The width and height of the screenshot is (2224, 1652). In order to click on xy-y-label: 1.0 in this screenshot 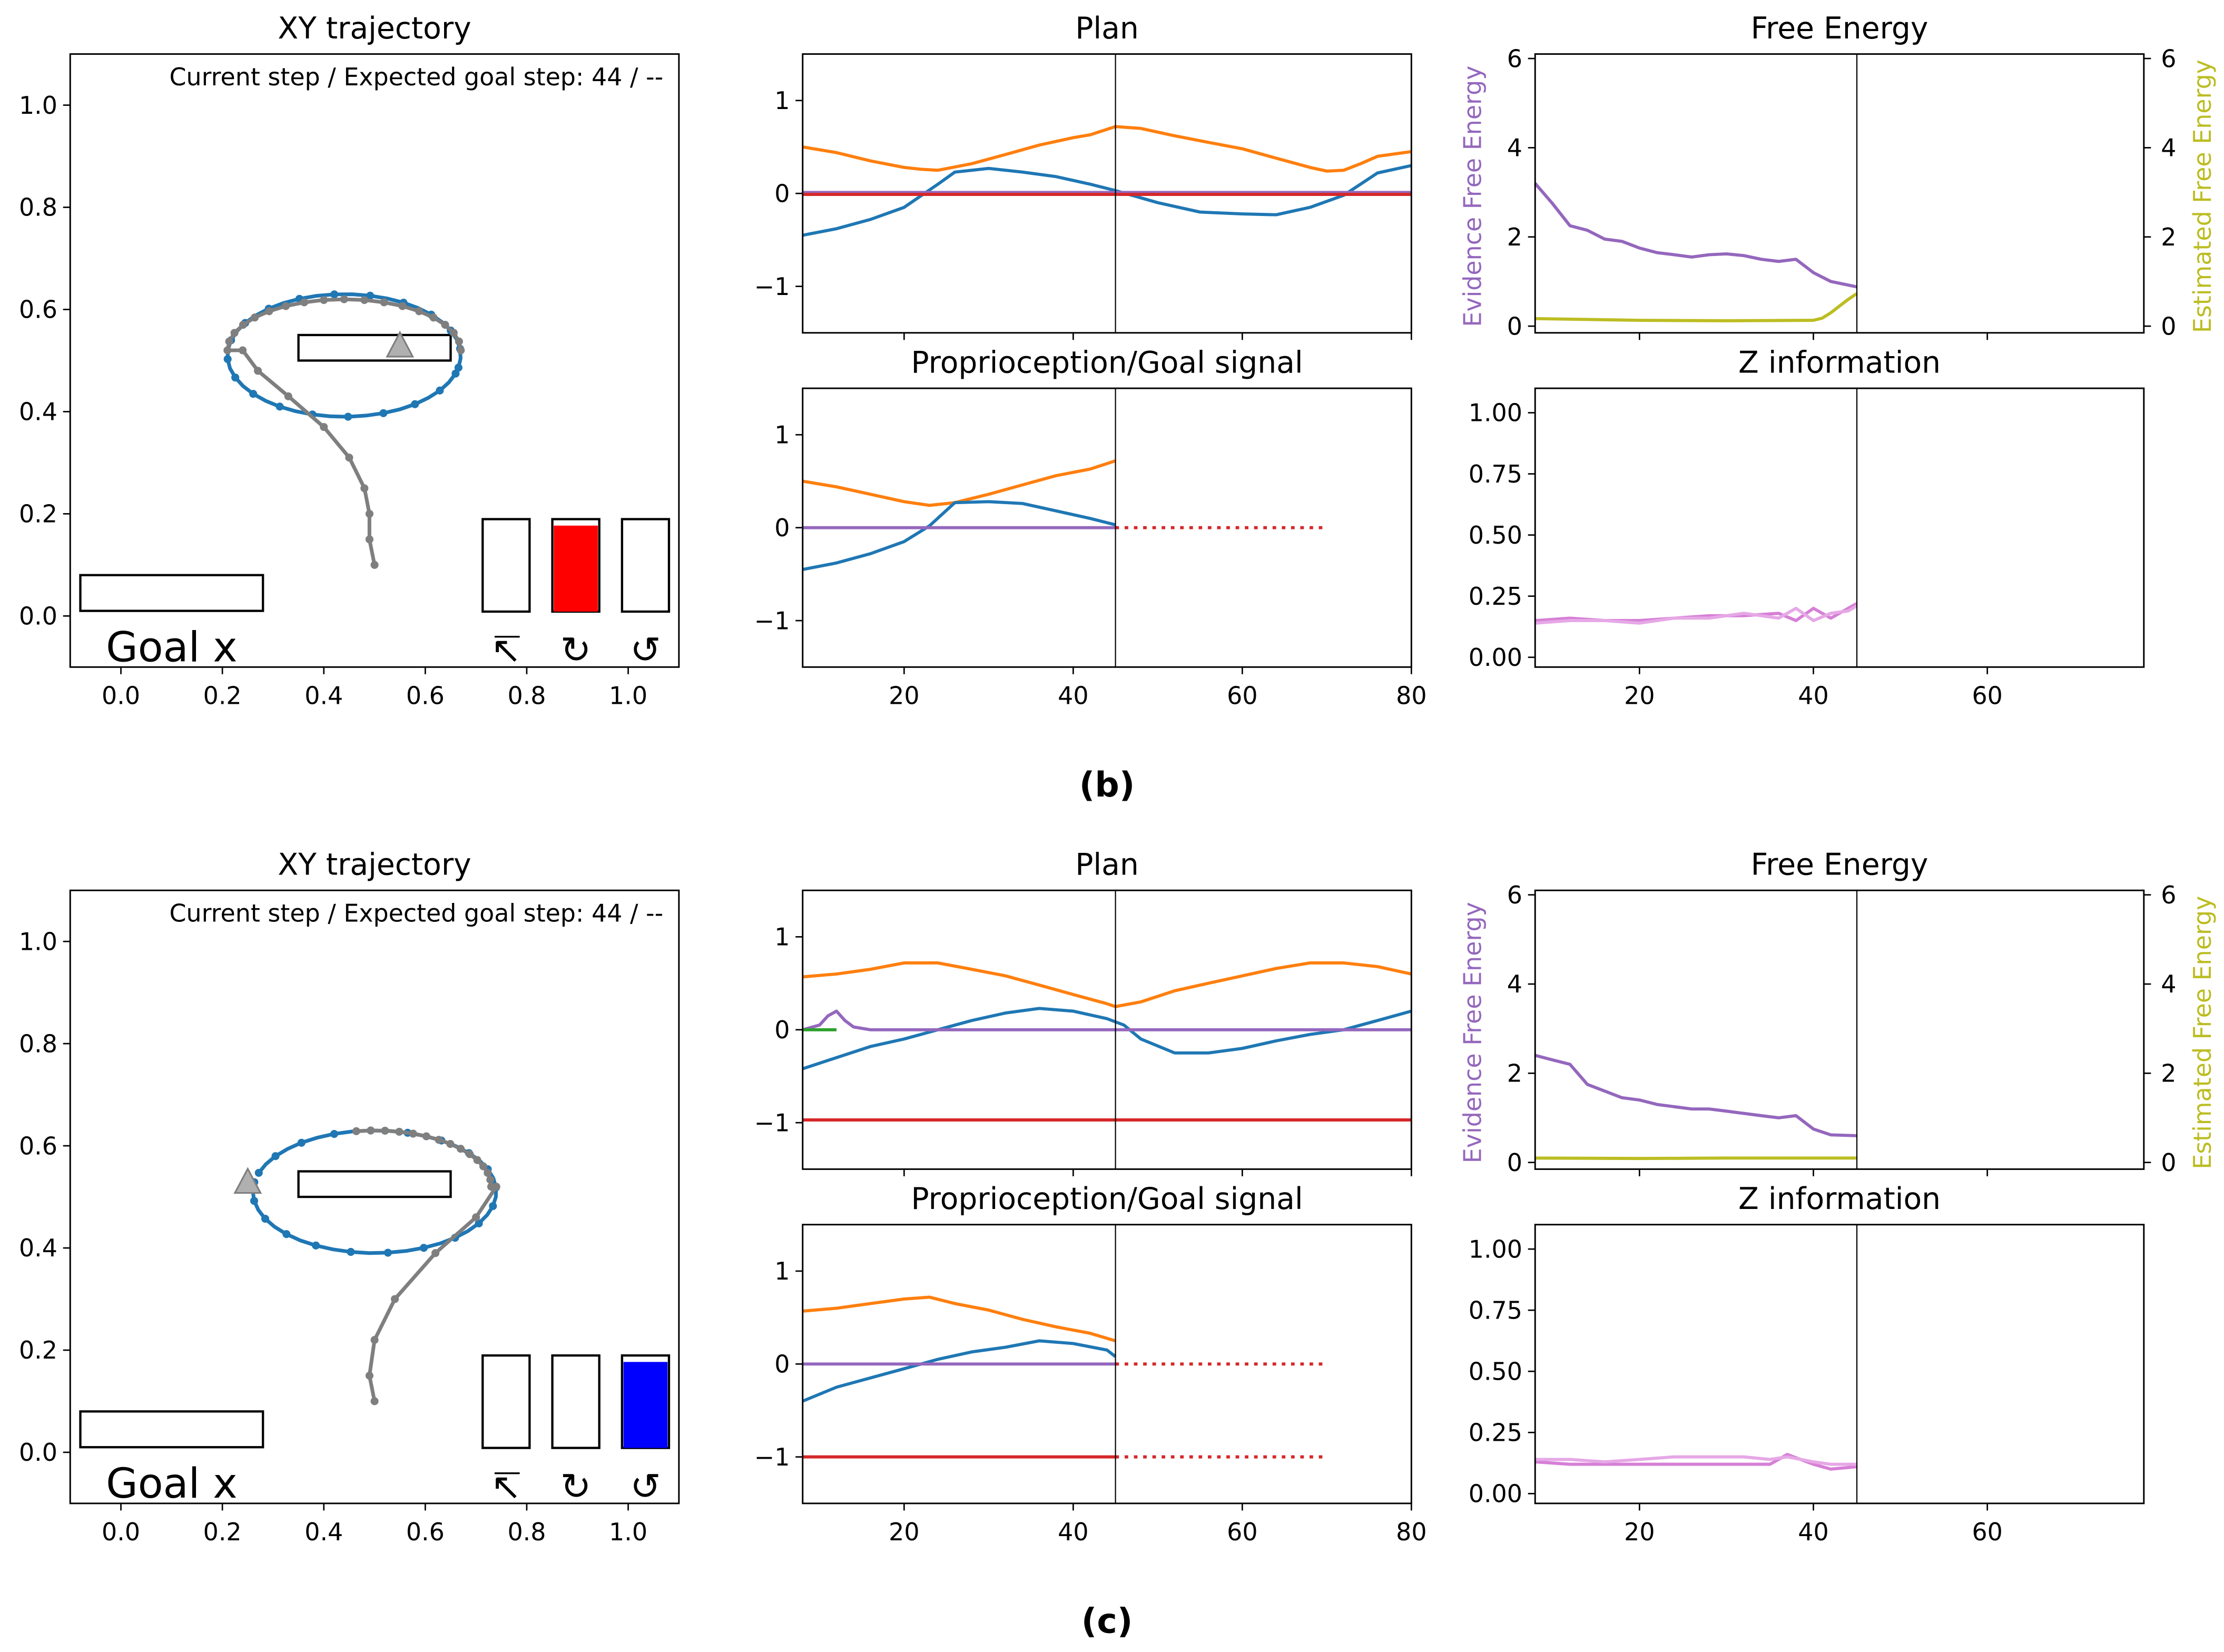, I will do `click(38, 941)`.